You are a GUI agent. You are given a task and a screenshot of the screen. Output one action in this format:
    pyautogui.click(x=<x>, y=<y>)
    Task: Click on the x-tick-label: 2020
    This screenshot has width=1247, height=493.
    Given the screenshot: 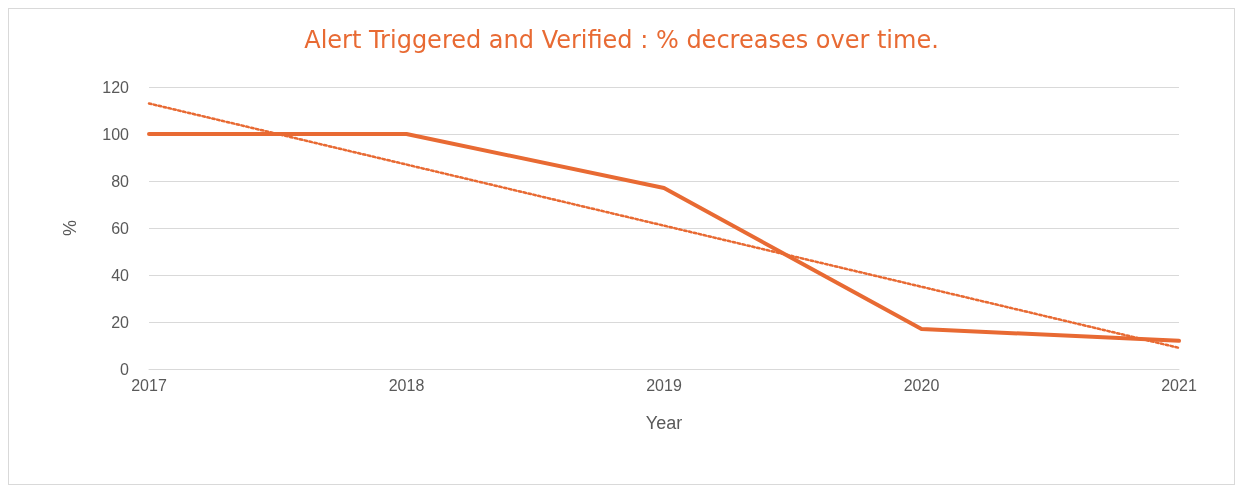 What is the action you would take?
    pyautogui.click(x=921, y=385)
    